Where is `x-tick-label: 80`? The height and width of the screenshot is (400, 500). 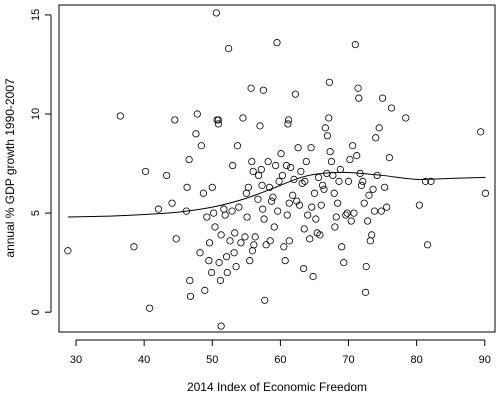 x-tick-label: 80 is located at coordinates (417, 360).